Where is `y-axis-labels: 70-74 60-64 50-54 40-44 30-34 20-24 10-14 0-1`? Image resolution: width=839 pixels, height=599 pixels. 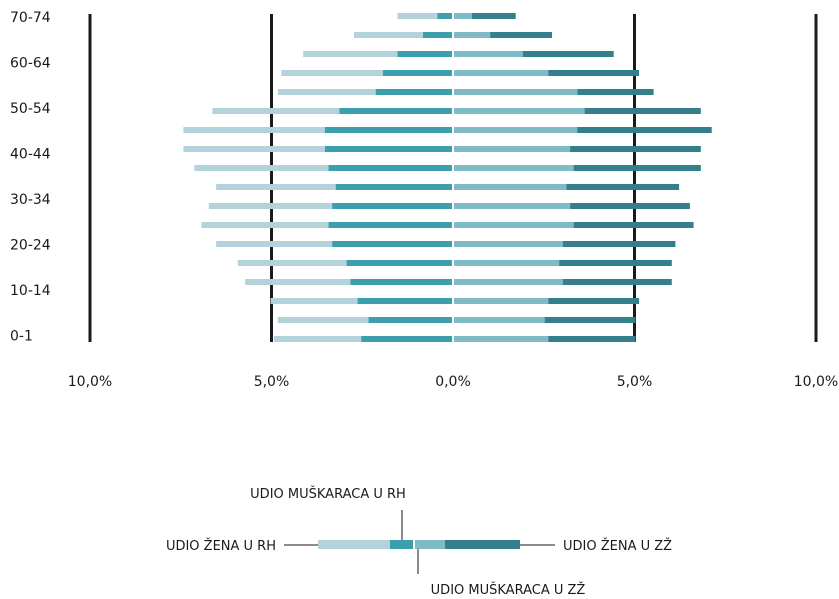 y-axis-labels: 70-74 60-64 50-54 40-44 30-34 20-24 10-14 0-1 is located at coordinates (30, 177).